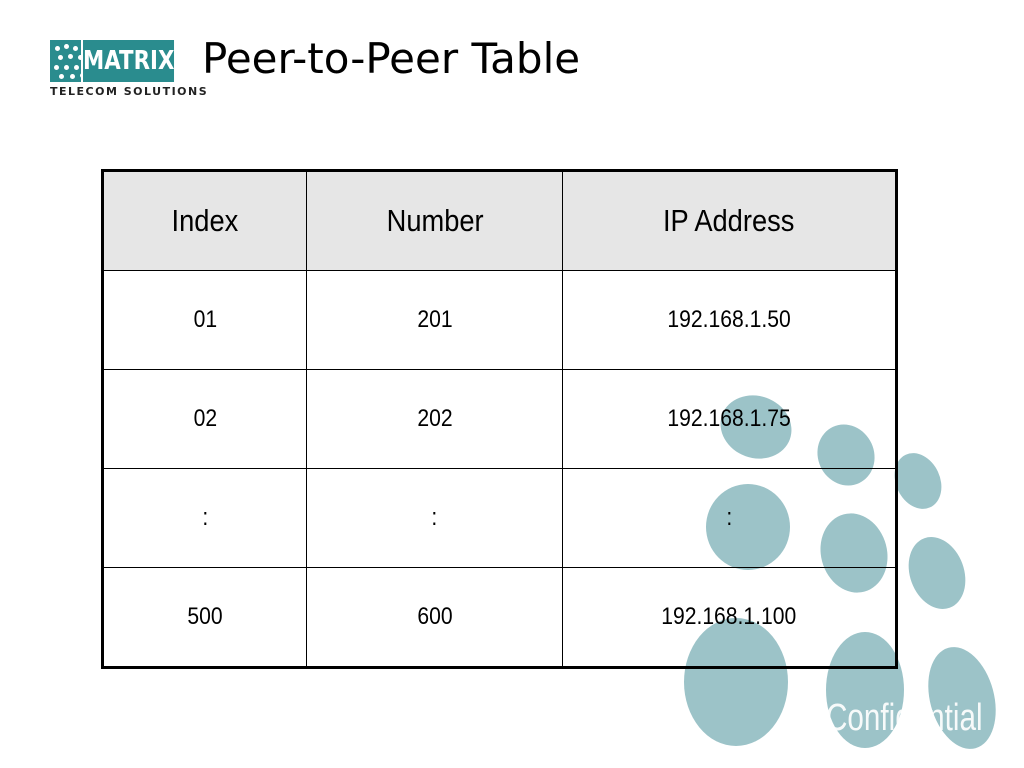  Describe the element at coordinates (435, 419) in the screenshot. I see `table-cell-number: 202` at that location.